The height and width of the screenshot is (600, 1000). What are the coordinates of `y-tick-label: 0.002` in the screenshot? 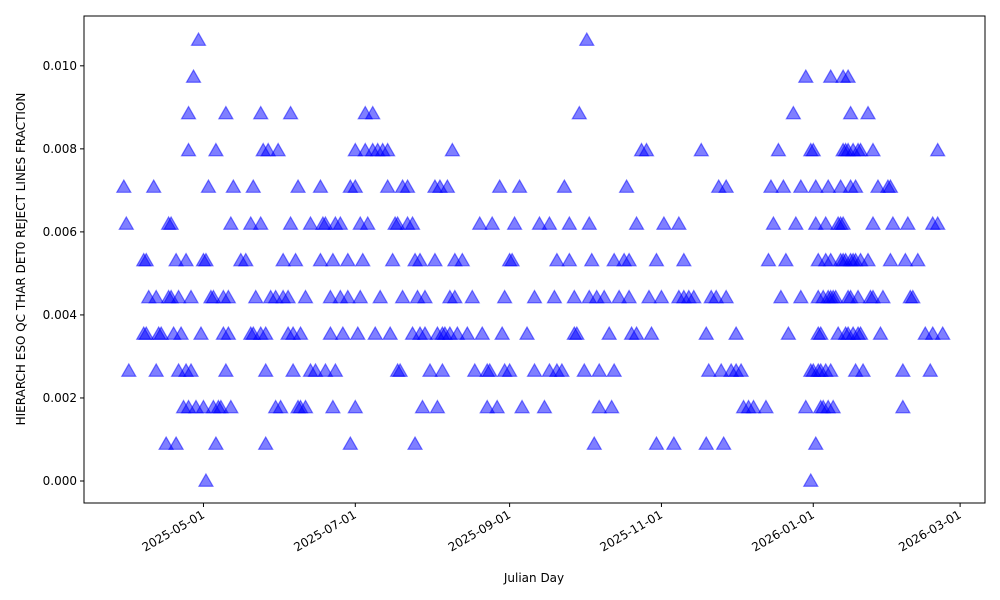 It's located at (60, 398).